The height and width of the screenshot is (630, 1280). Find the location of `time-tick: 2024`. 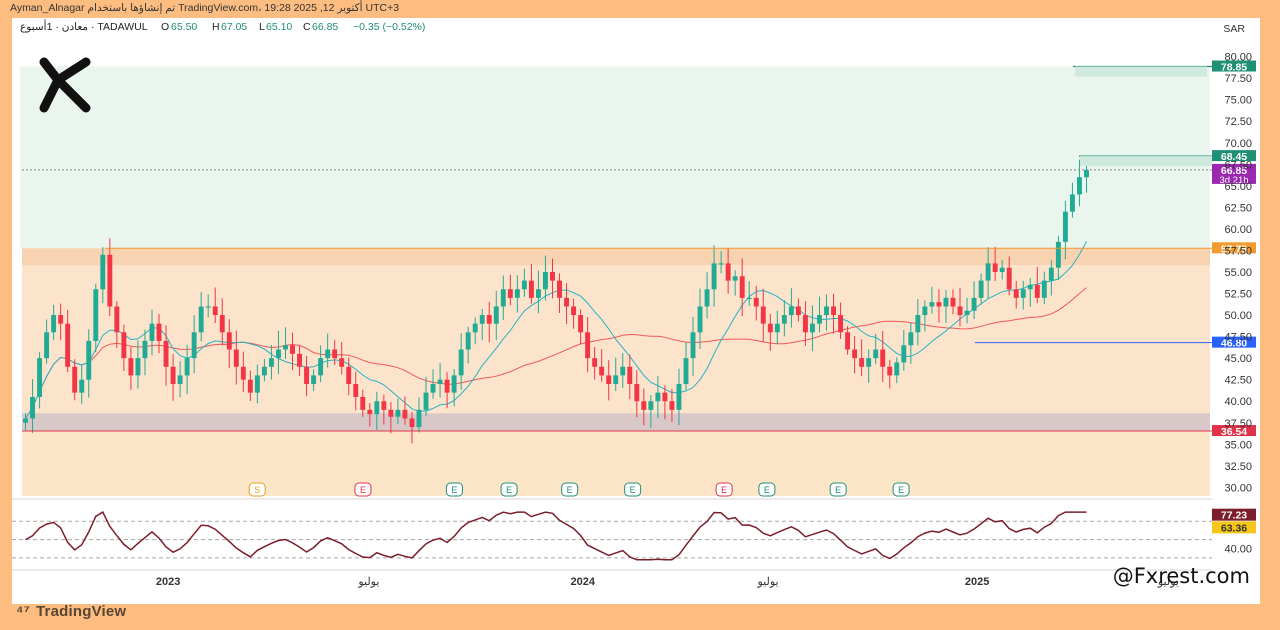

time-tick: 2024 is located at coordinates (582, 582).